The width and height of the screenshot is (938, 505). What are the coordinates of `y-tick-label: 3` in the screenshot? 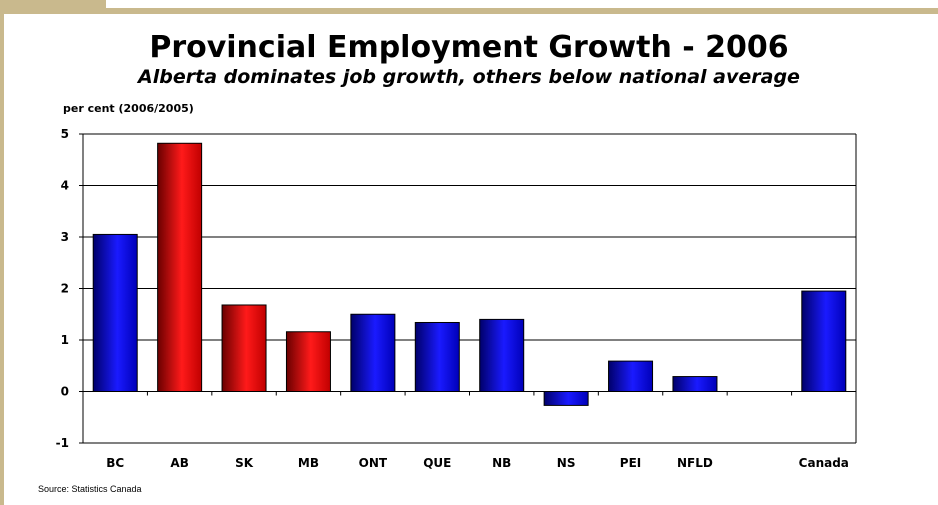 It's located at (65, 237).